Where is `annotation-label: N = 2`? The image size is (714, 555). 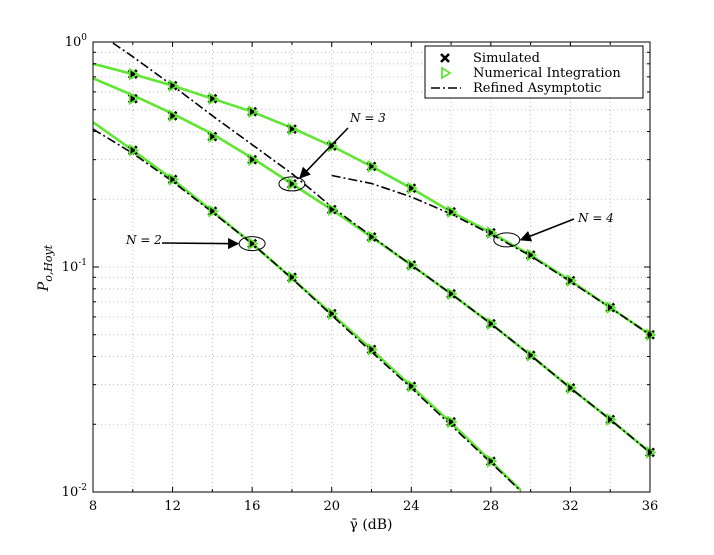
annotation-label: N = 2 is located at coordinates (143, 240).